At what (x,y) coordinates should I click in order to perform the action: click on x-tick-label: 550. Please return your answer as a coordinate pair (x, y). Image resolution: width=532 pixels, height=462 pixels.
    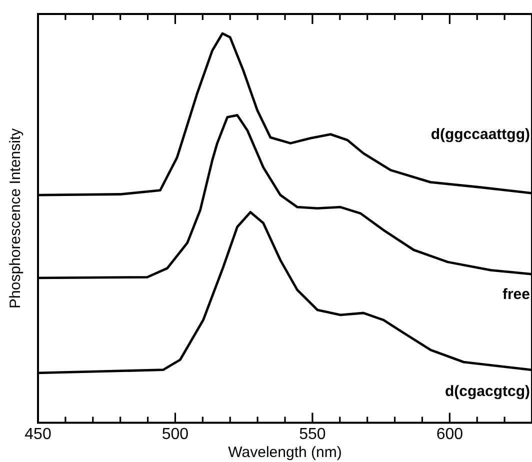
    Looking at the image, I should click on (312, 434).